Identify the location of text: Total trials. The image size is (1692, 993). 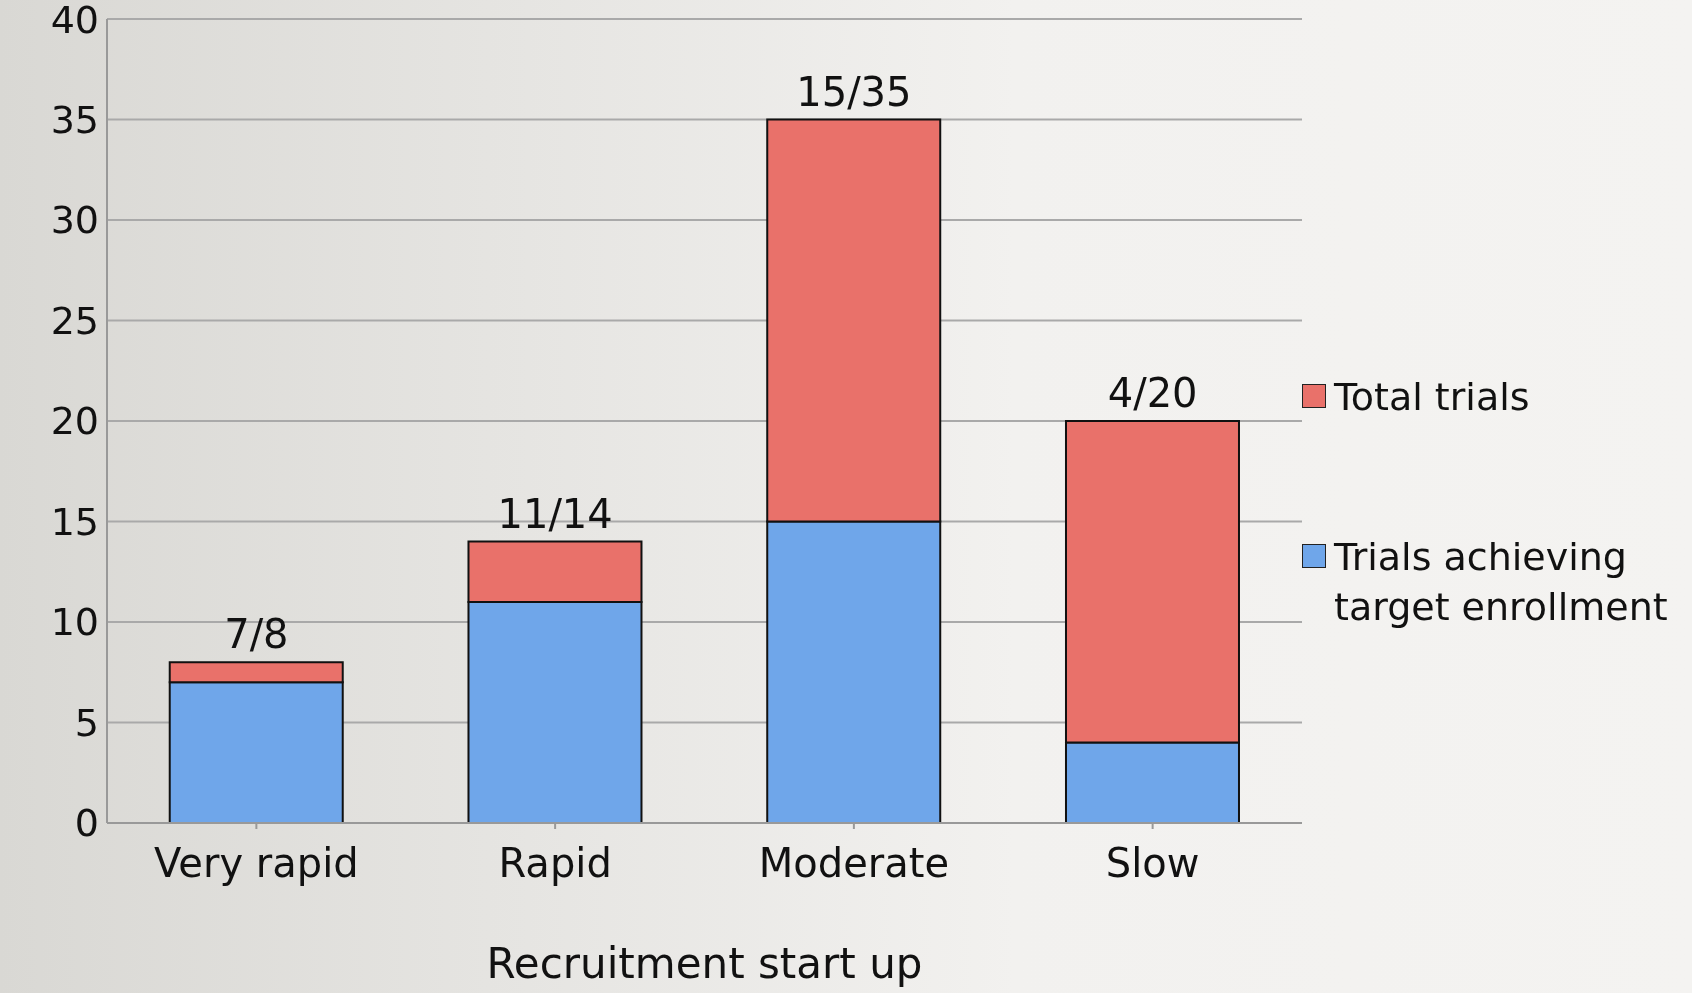
(1432, 397).